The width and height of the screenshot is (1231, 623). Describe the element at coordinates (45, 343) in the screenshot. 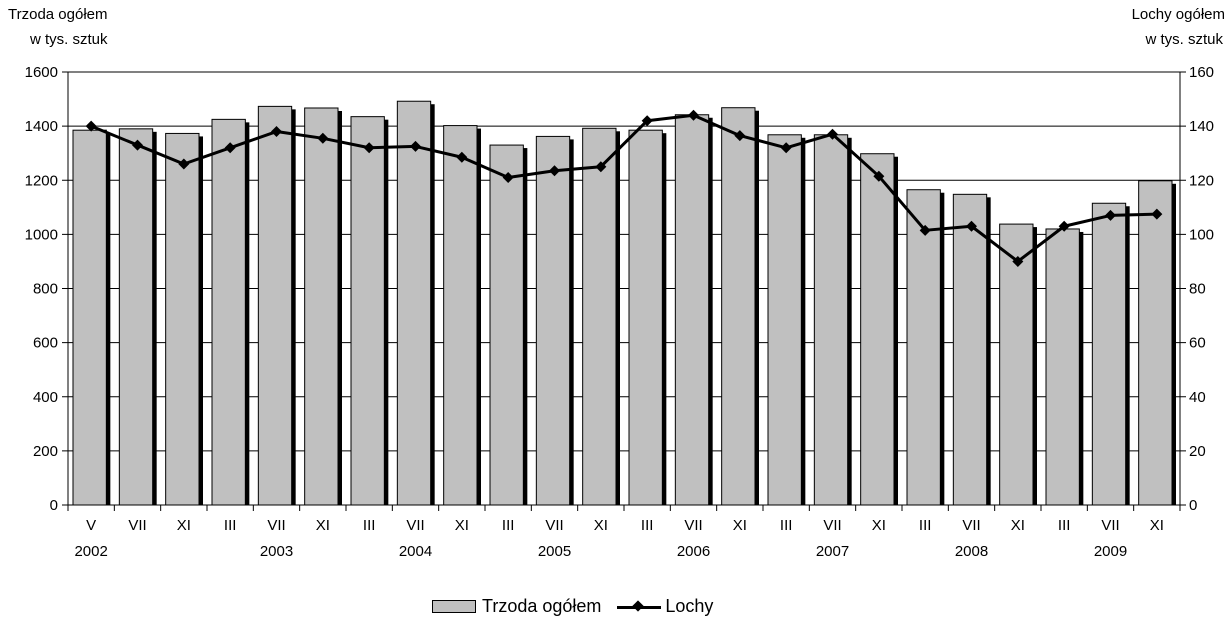

I see `left-tick-label: 600` at that location.